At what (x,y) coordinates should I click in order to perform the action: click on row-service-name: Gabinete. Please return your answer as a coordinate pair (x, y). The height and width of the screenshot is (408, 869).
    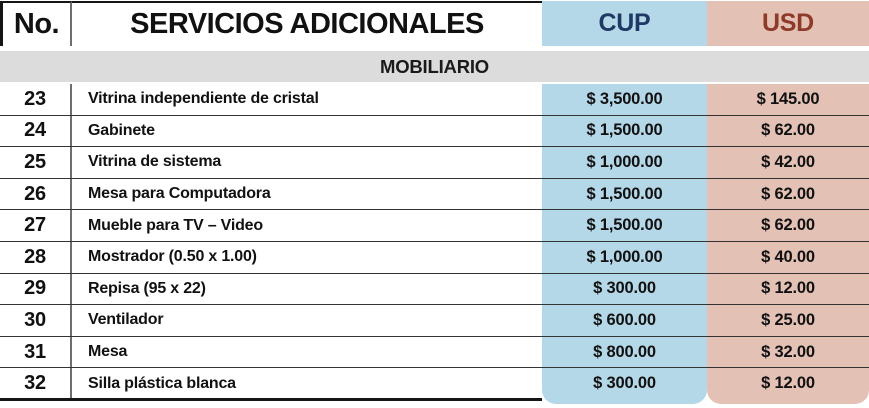
    Looking at the image, I should click on (121, 130).